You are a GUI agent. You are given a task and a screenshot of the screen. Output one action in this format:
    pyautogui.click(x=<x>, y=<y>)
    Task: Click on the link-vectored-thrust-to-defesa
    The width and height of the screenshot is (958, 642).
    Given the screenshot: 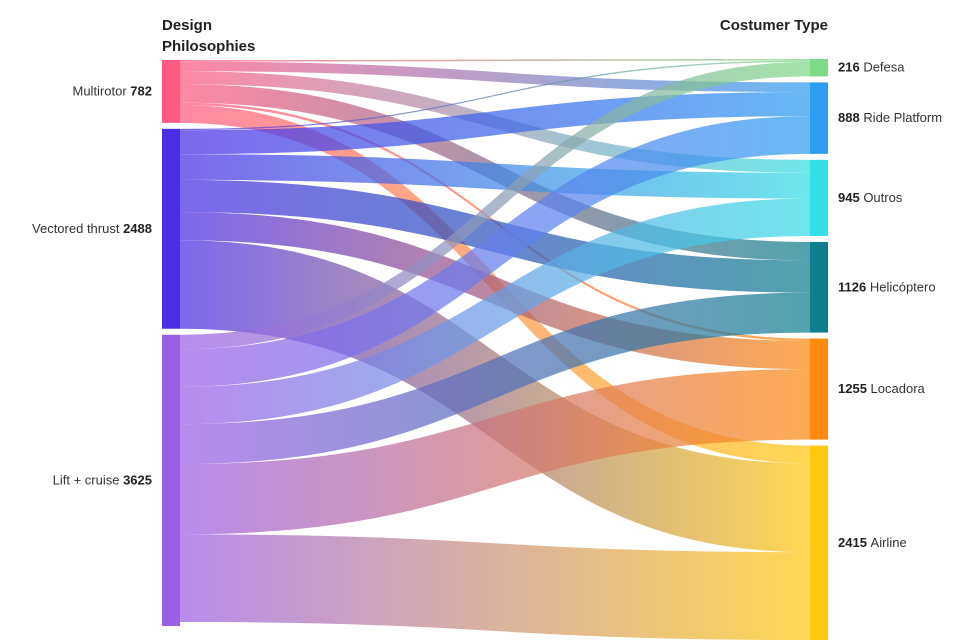 What is the action you would take?
    pyautogui.click(x=495, y=95)
    